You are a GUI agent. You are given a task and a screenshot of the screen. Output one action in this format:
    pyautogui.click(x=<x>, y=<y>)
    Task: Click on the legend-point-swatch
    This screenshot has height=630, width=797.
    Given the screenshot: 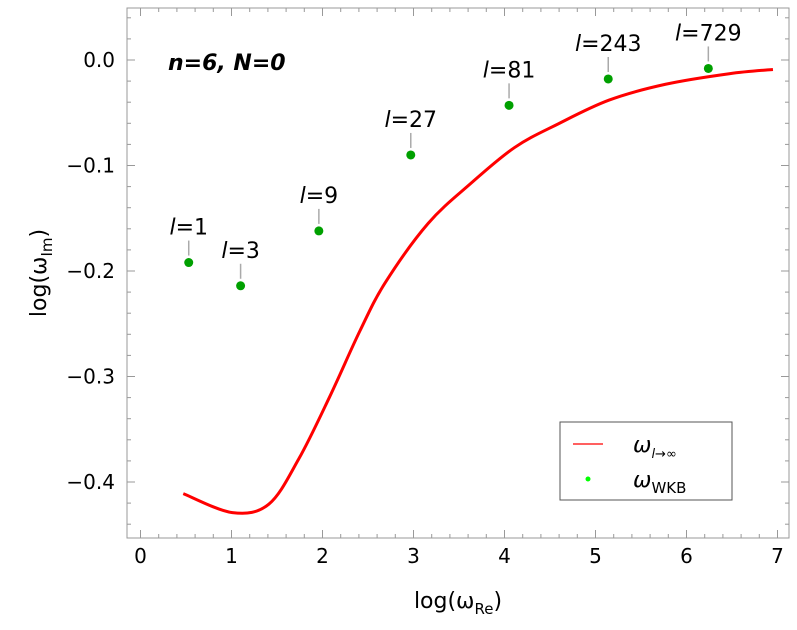 What is the action you would take?
    pyautogui.click(x=588, y=479)
    